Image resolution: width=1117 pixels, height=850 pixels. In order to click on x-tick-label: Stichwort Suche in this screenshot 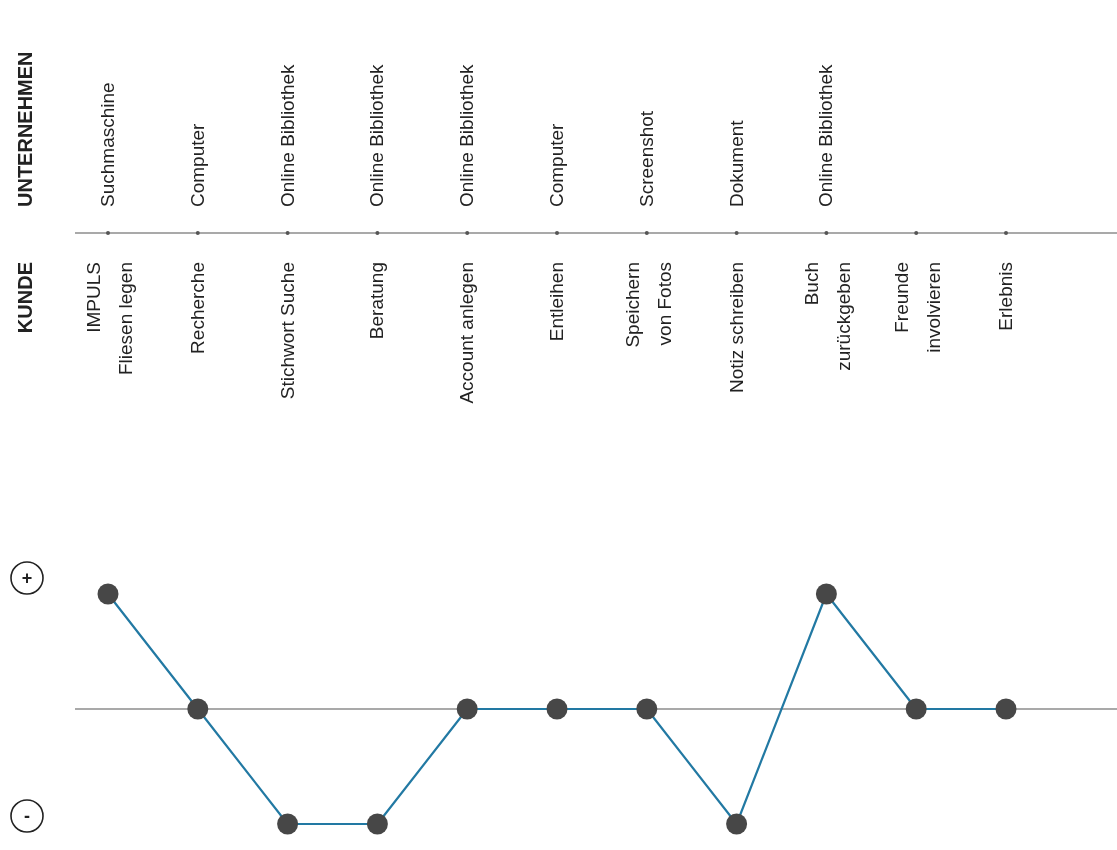, I will do `click(287, 331)`.